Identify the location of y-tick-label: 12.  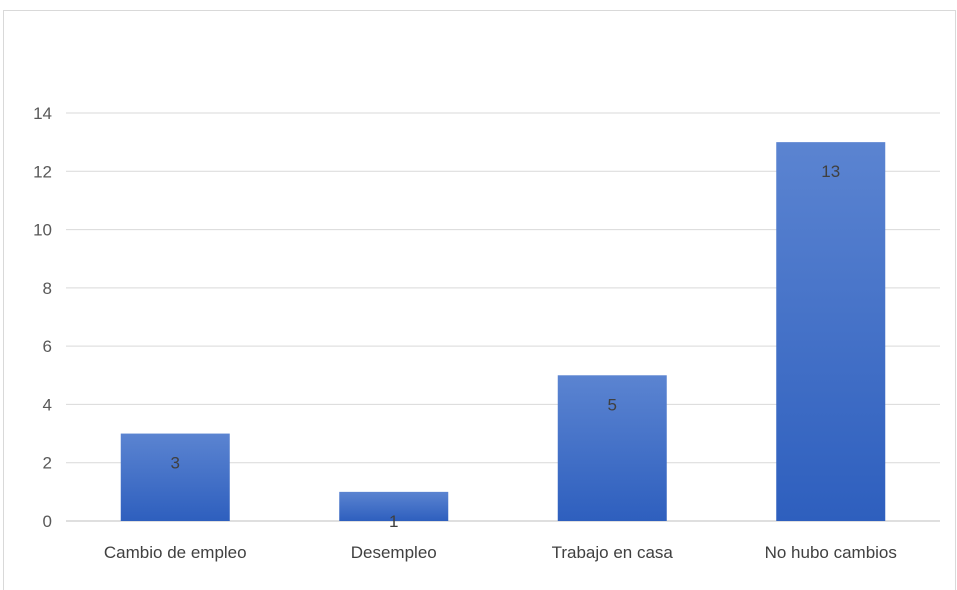
(42, 171).